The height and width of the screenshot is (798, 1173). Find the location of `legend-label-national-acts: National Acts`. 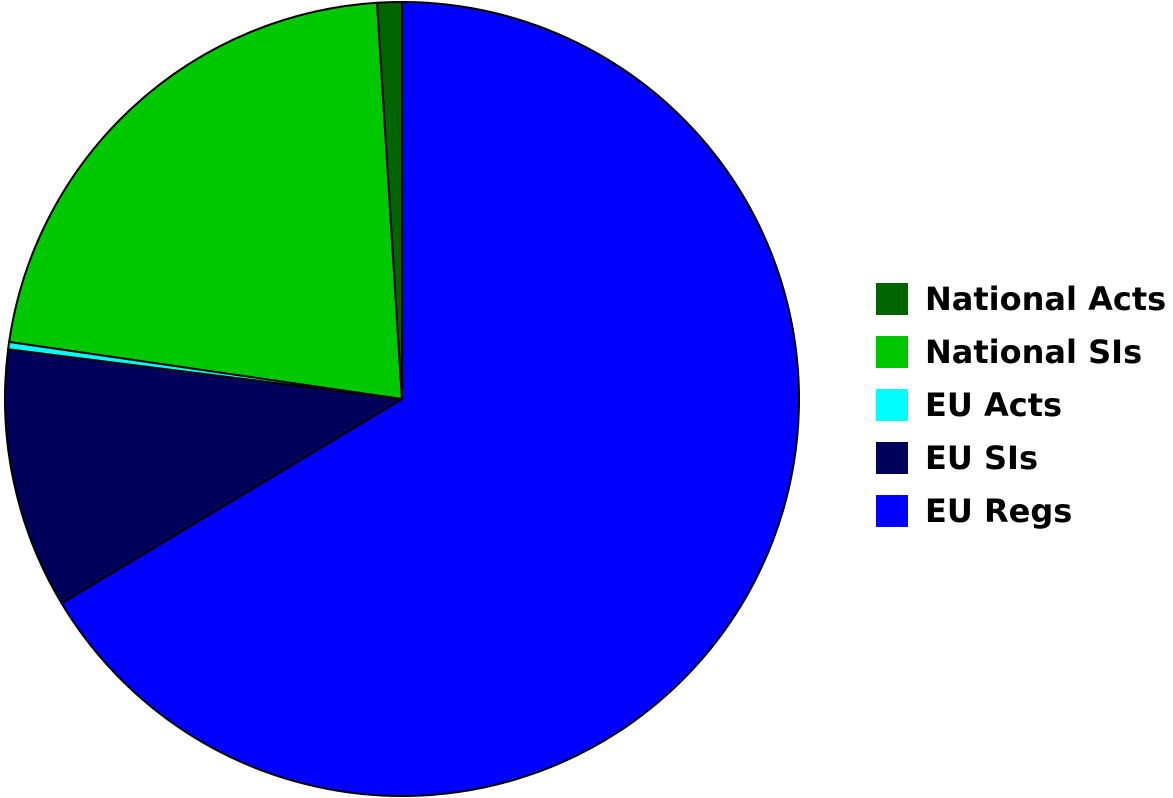

legend-label-national-acts: National Acts is located at coordinates (1045, 299).